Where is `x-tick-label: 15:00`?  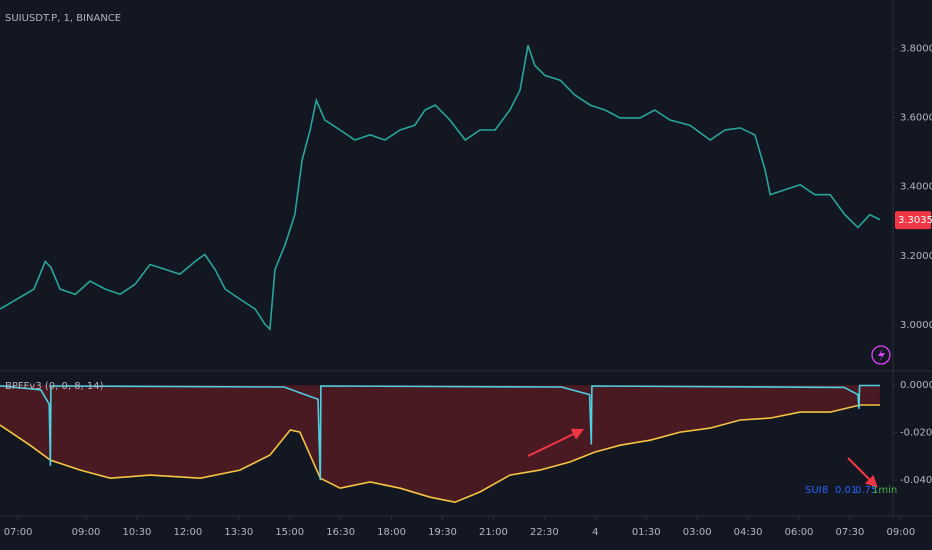 x-tick-label: 15:00 is located at coordinates (289, 532).